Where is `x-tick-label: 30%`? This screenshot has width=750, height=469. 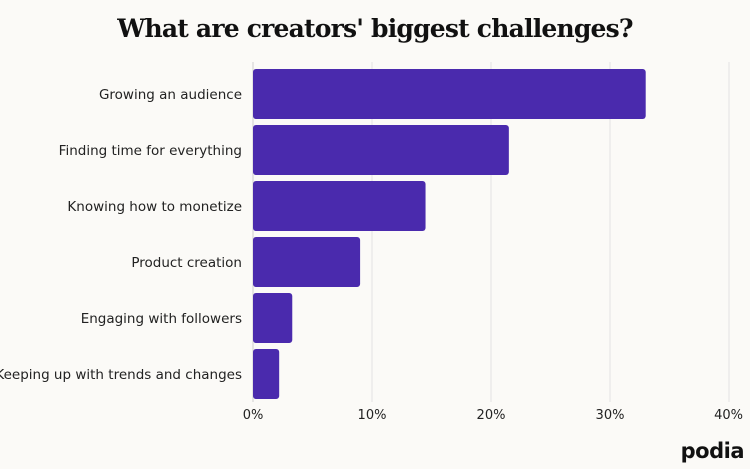 x-tick-label: 30% is located at coordinates (610, 415).